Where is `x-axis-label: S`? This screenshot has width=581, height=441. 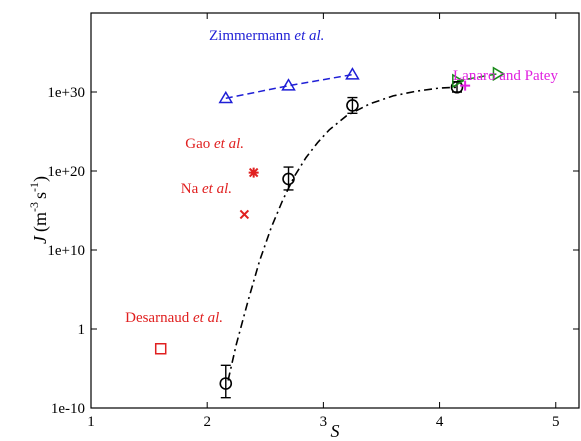
x-axis-label: S is located at coordinates (335, 431).